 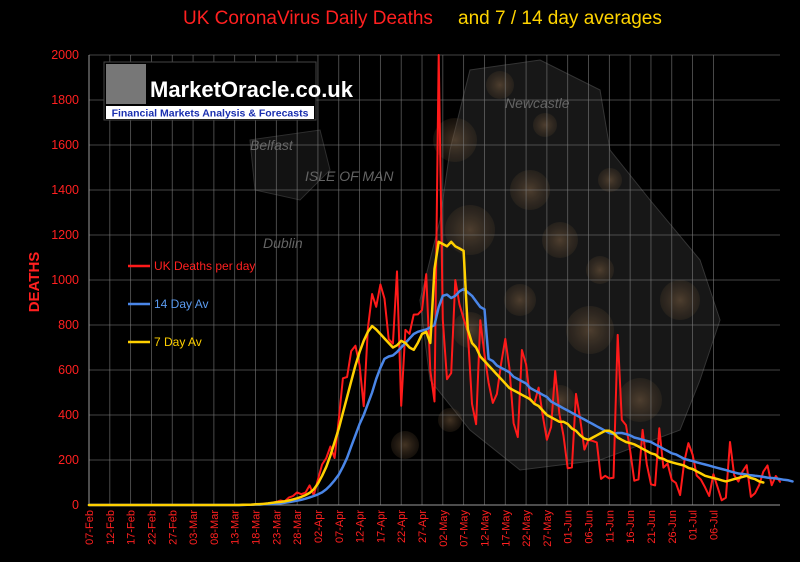 I want to click on x-tick-label: 21-Jun, so click(x=652, y=527).